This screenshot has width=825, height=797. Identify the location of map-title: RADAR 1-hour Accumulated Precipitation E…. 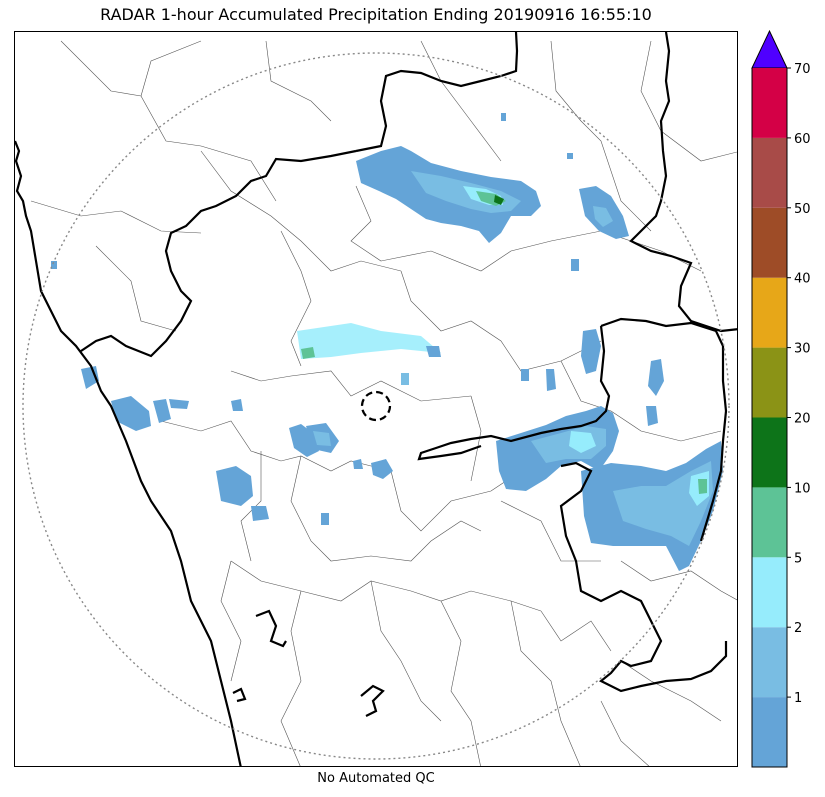
(376, 14).